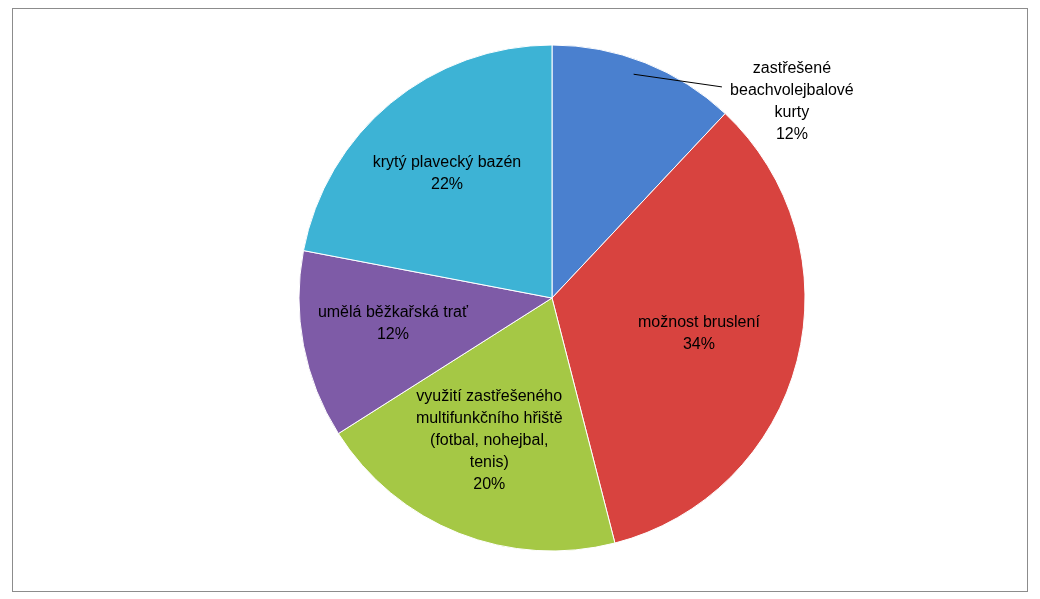 Image resolution: width=1040 pixels, height=599 pixels. What do you see at coordinates (393, 311) in the screenshot?
I see `slice-label: umělá běžkařská trať` at bounding box center [393, 311].